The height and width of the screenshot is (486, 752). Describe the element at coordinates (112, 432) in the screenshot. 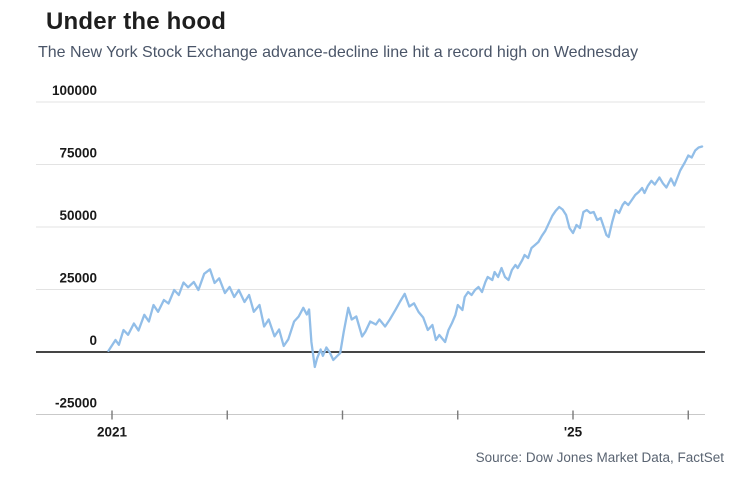

I see `x-axis-tick-label: 2021` at that location.